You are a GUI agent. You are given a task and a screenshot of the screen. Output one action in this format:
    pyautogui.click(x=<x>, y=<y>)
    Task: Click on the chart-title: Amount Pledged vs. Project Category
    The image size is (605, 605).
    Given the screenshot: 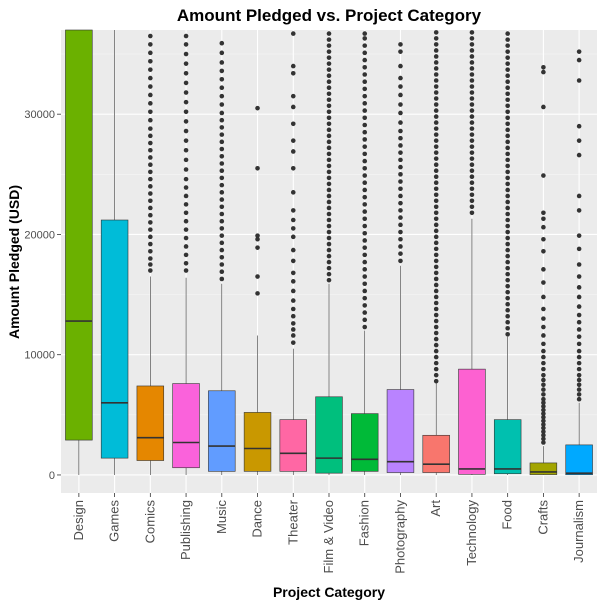 What is the action you would take?
    pyautogui.click(x=329, y=15)
    